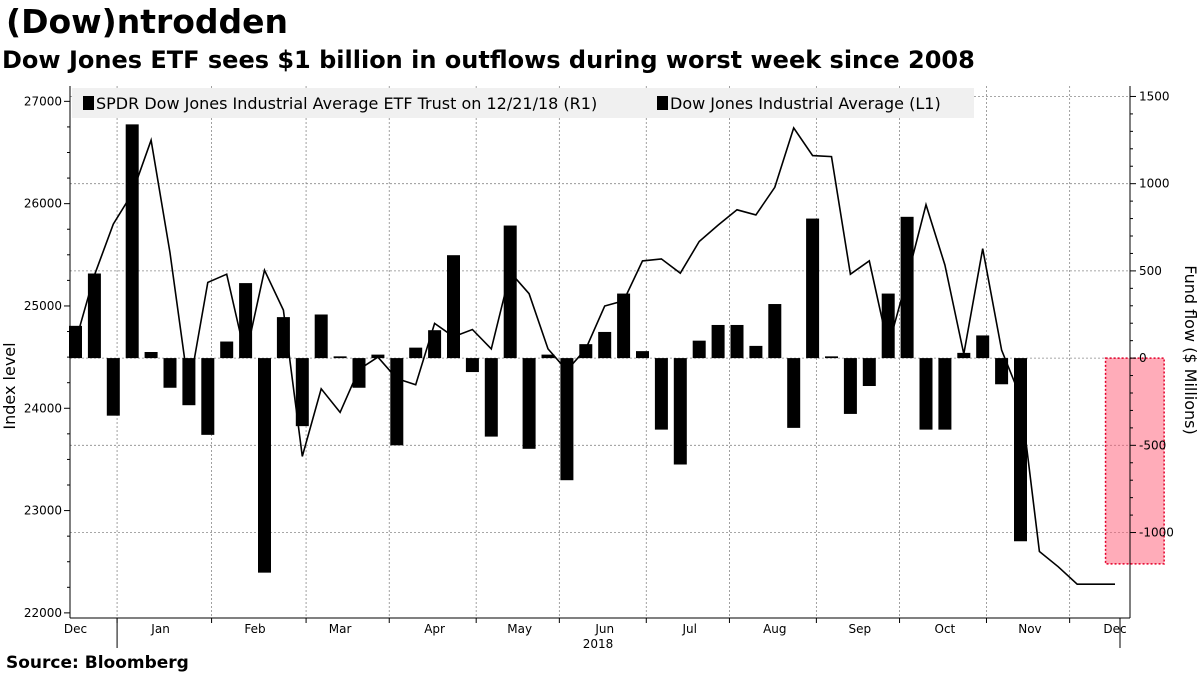 This screenshot has height=675, width=1200. I want to click on left-tick-label: 25000, so click(43, 306).